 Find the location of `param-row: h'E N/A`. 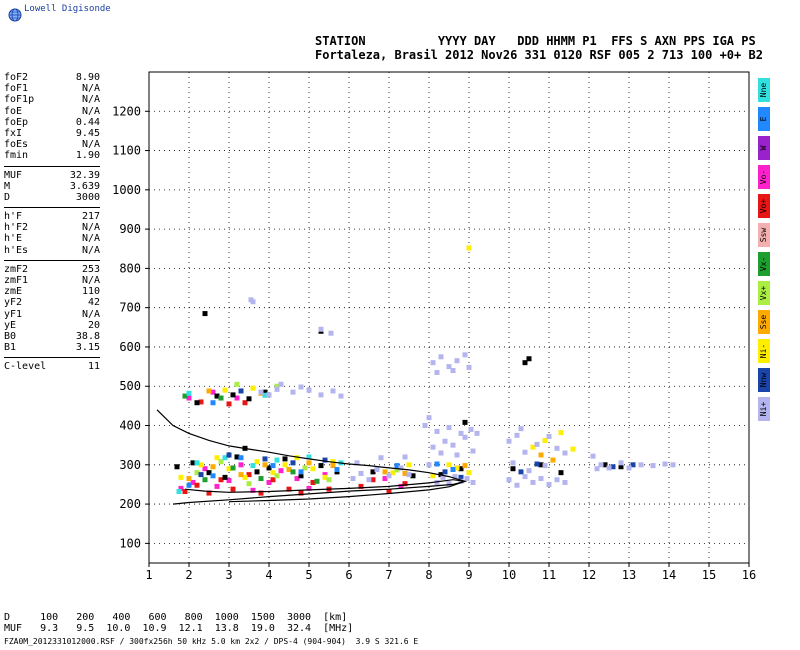

param-row: h'E N/A is located at coordinates (52, 238).